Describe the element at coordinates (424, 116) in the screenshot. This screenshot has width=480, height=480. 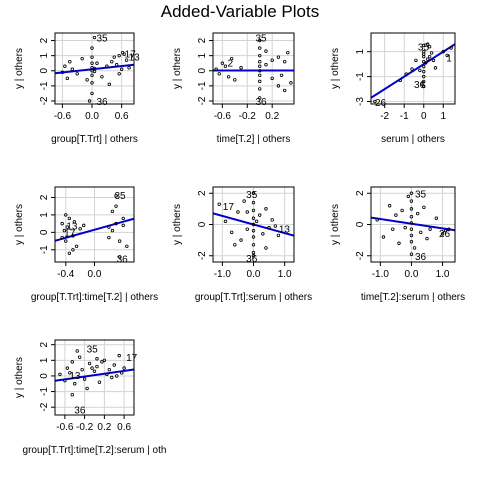
I see `x-tick-label: 0` at that location.